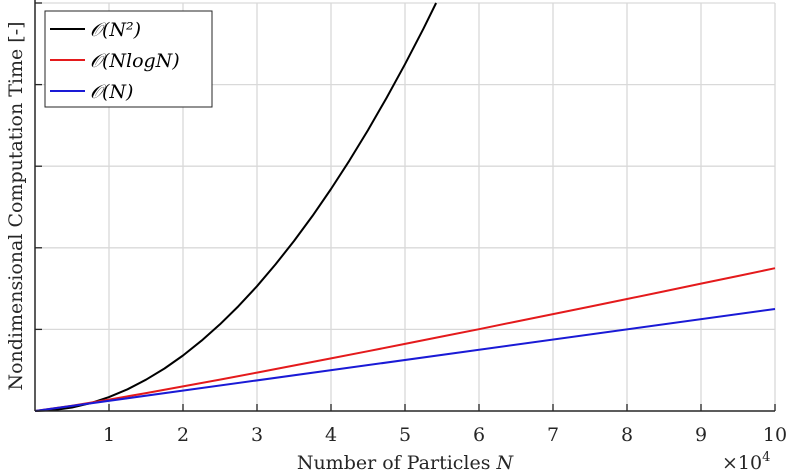  Describe the element at coordinates (627, 435) in the screenshot. I see `x-tick-label: 8` at that location.